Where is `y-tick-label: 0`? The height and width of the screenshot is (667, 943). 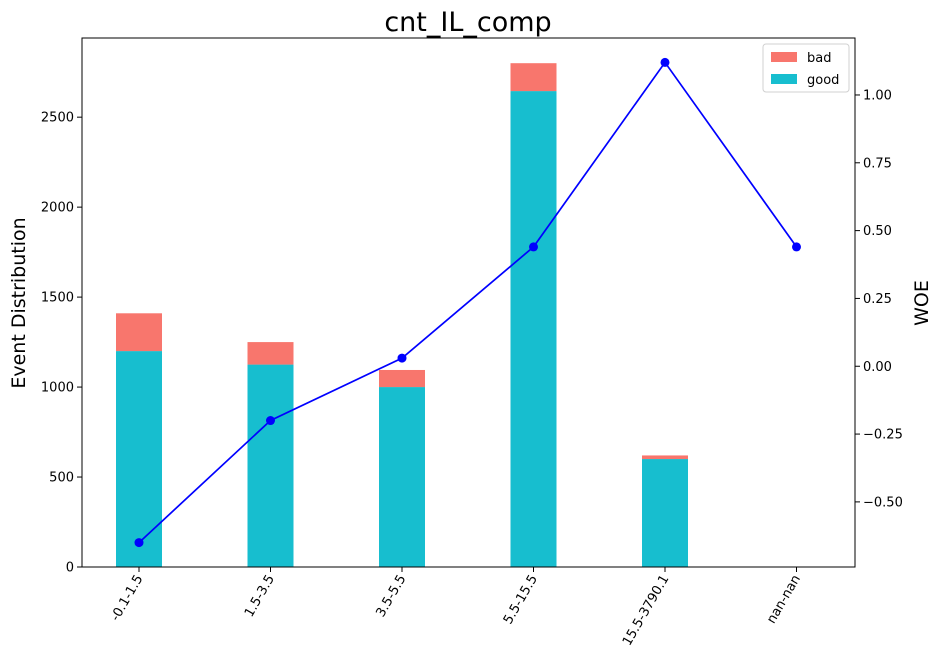
y-tick-label: 0 is located at coordinates (70, 568).